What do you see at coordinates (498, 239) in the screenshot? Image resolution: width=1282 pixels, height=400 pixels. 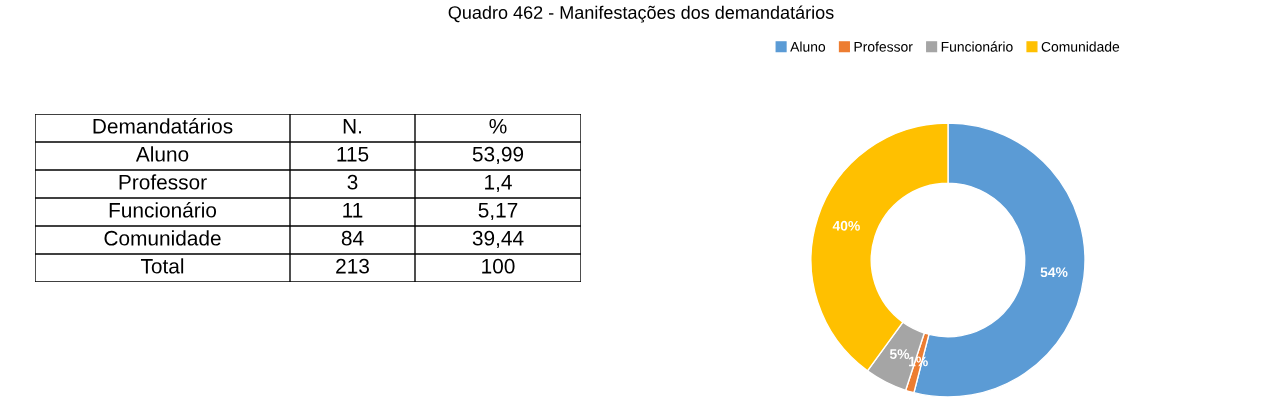 I see `text: 39,44` at bounding box center [498, 239].